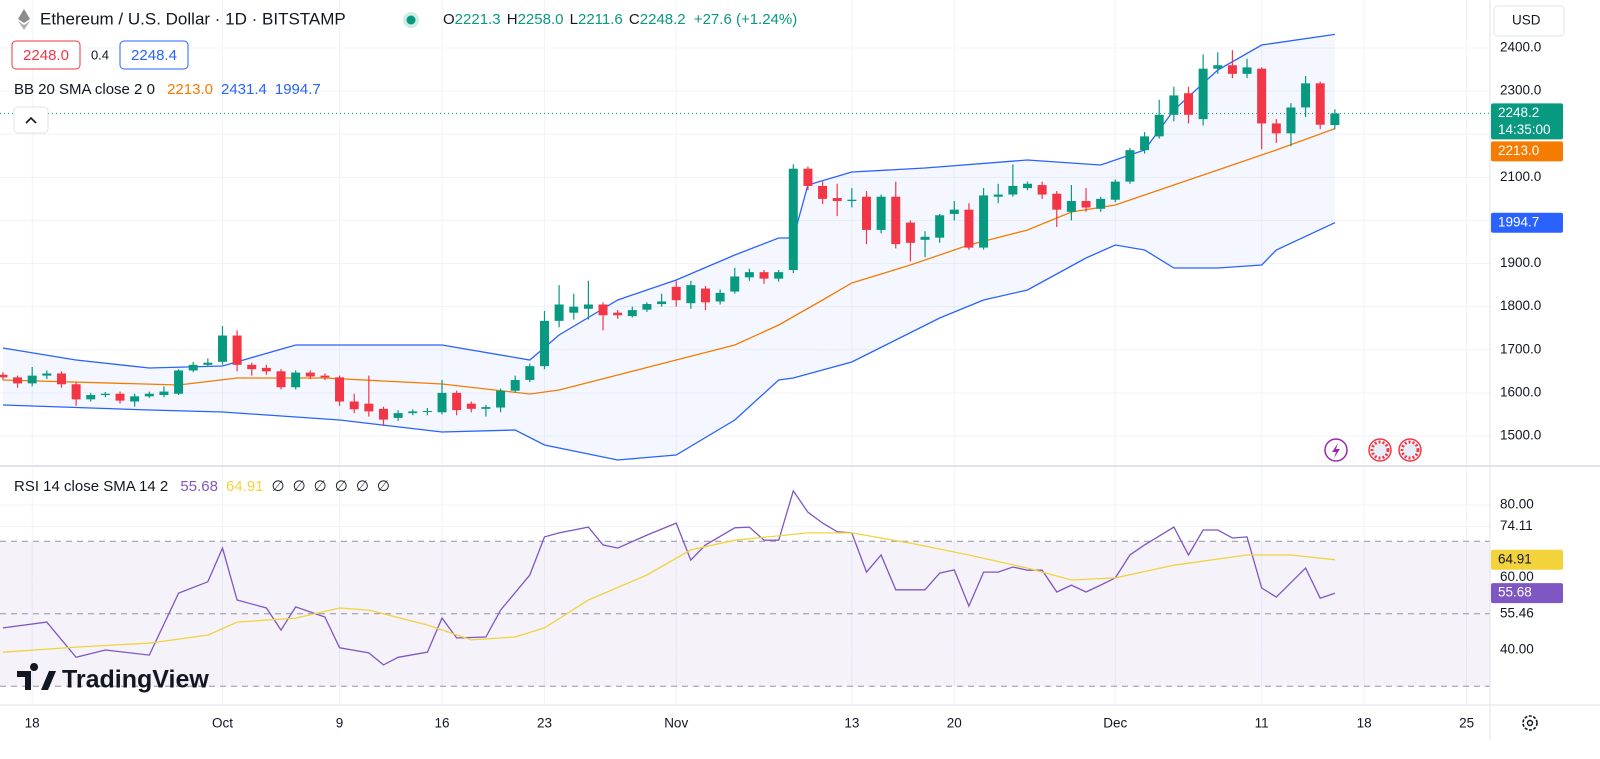  What do you see at coordinates (1520, 47) in the screenshot?
I see `y-tick-label: 2400.0` at bounding box center [1520, 47].